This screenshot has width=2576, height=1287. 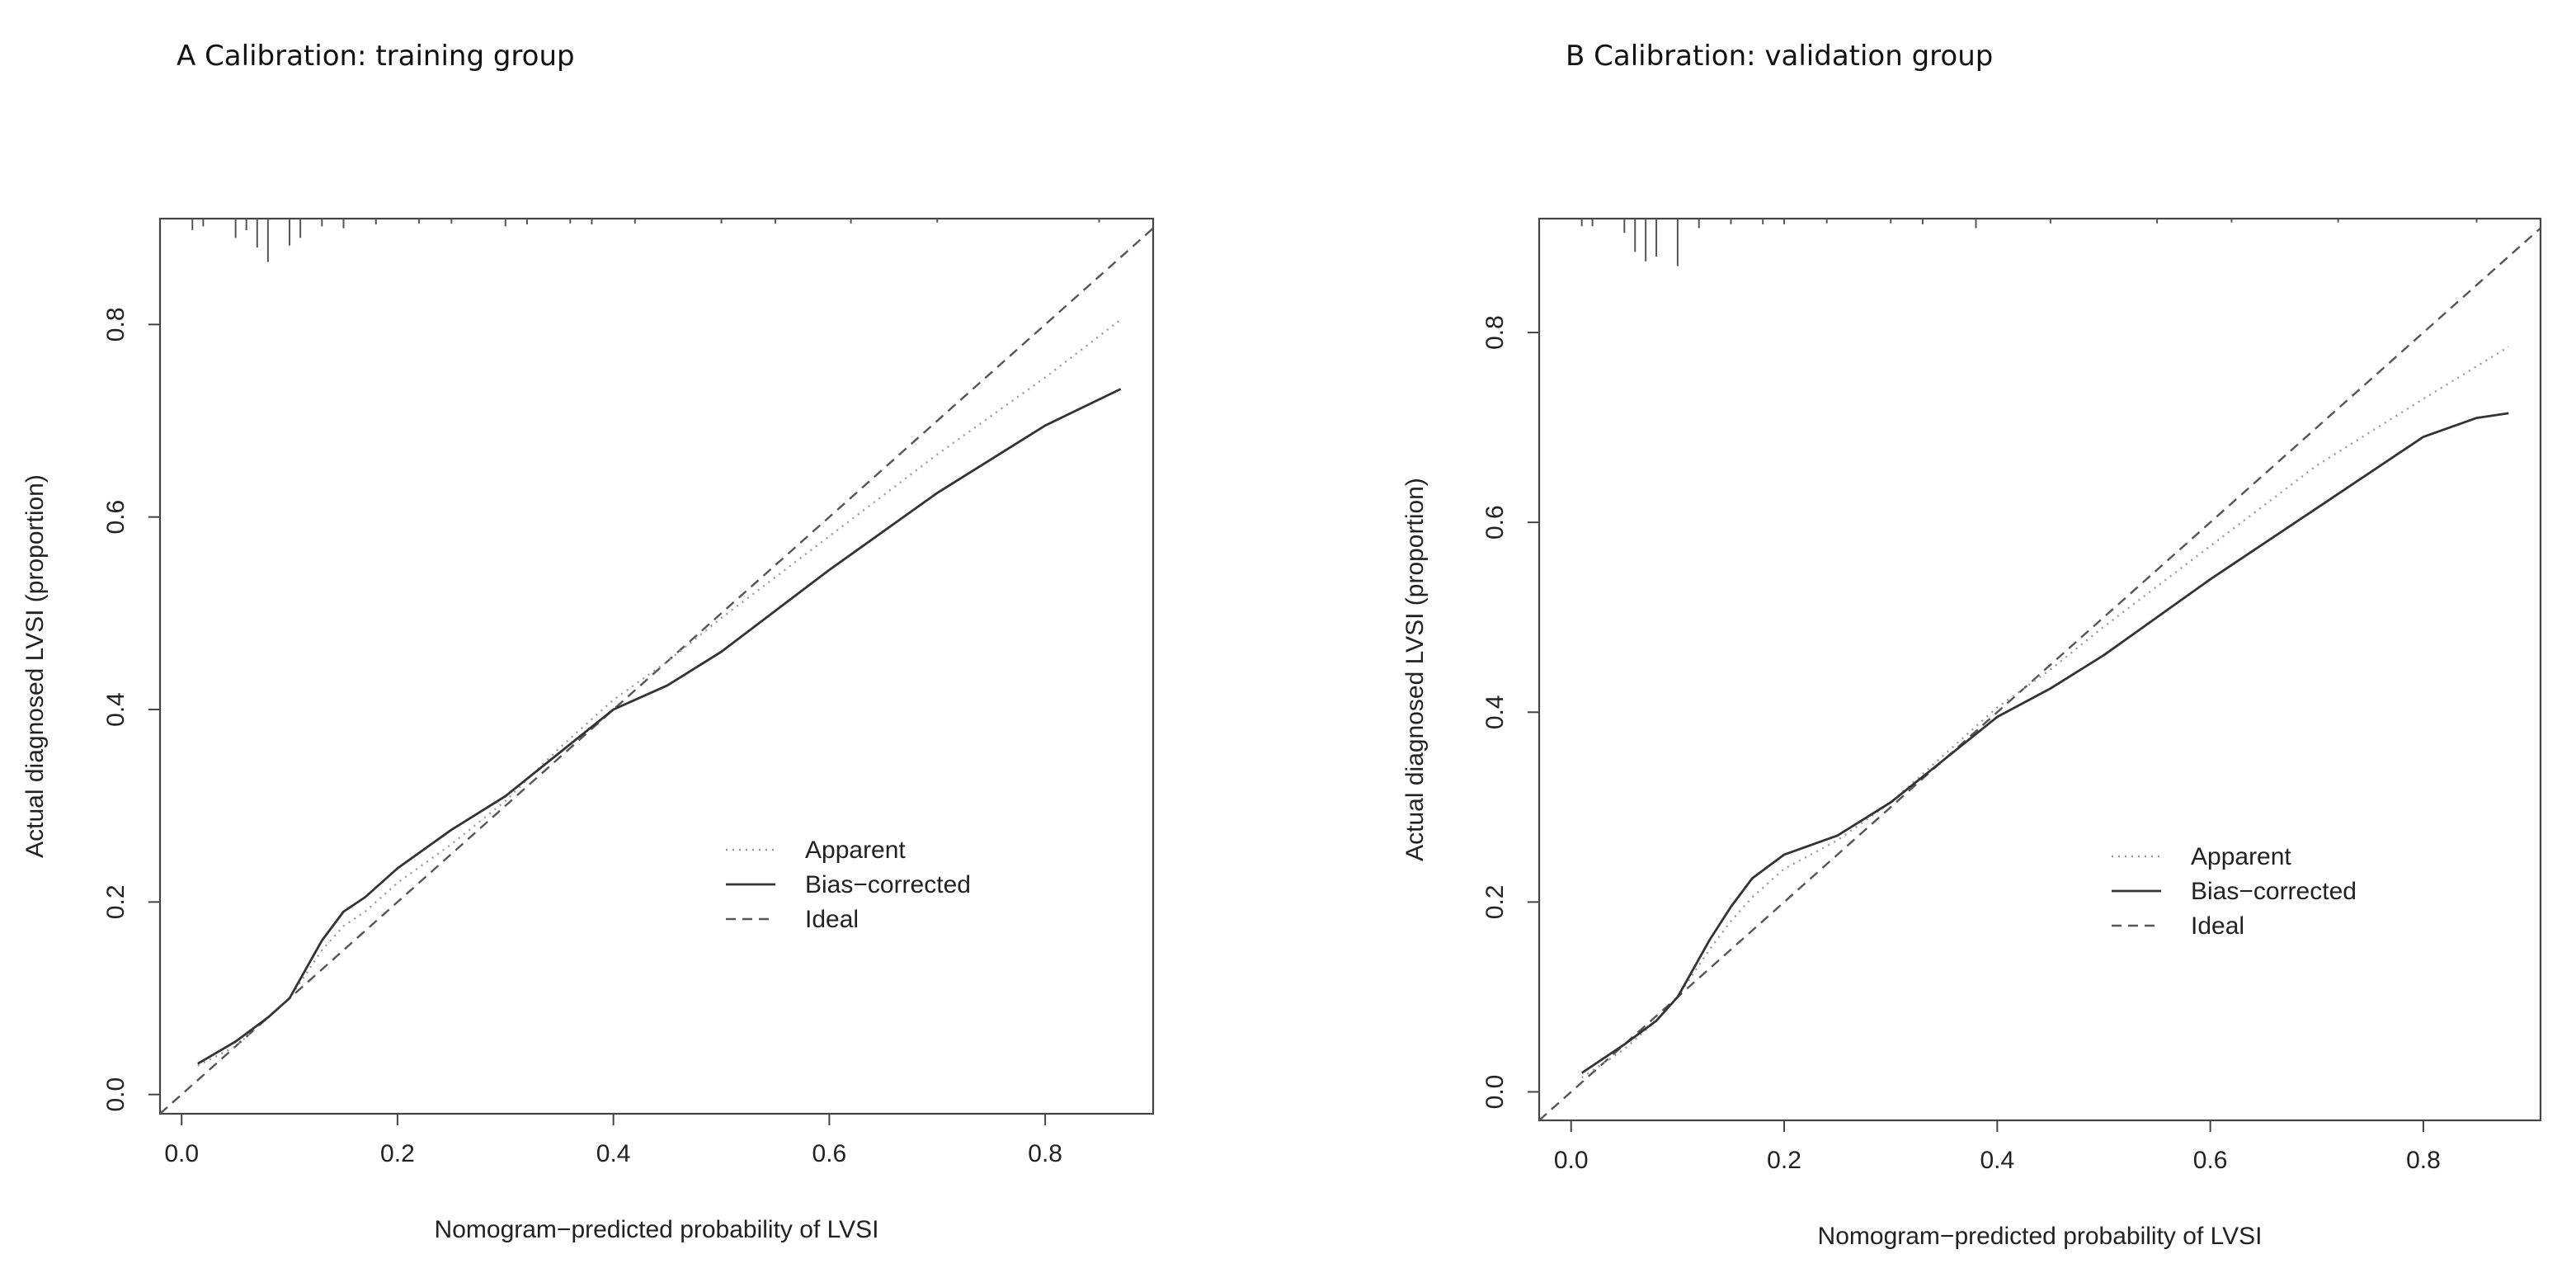 I want to click on panel-a-title: A Calibration: training group, so click(x=376, y=56).